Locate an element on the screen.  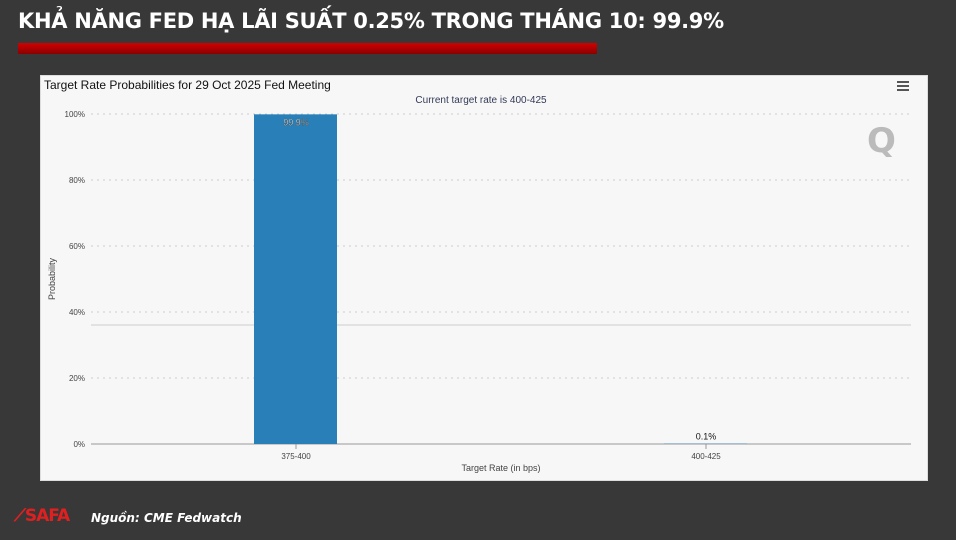
y-tick-label: 0% is located at coordinates (79, 444).